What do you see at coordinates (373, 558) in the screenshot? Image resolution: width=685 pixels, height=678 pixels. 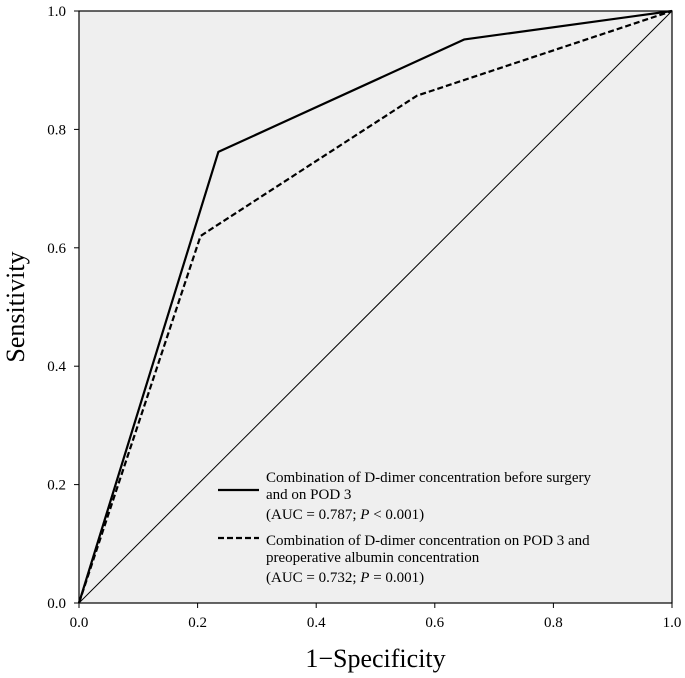 I see `legend-label-line: preoperative albumin concentration` at bounding box center [373, 558].